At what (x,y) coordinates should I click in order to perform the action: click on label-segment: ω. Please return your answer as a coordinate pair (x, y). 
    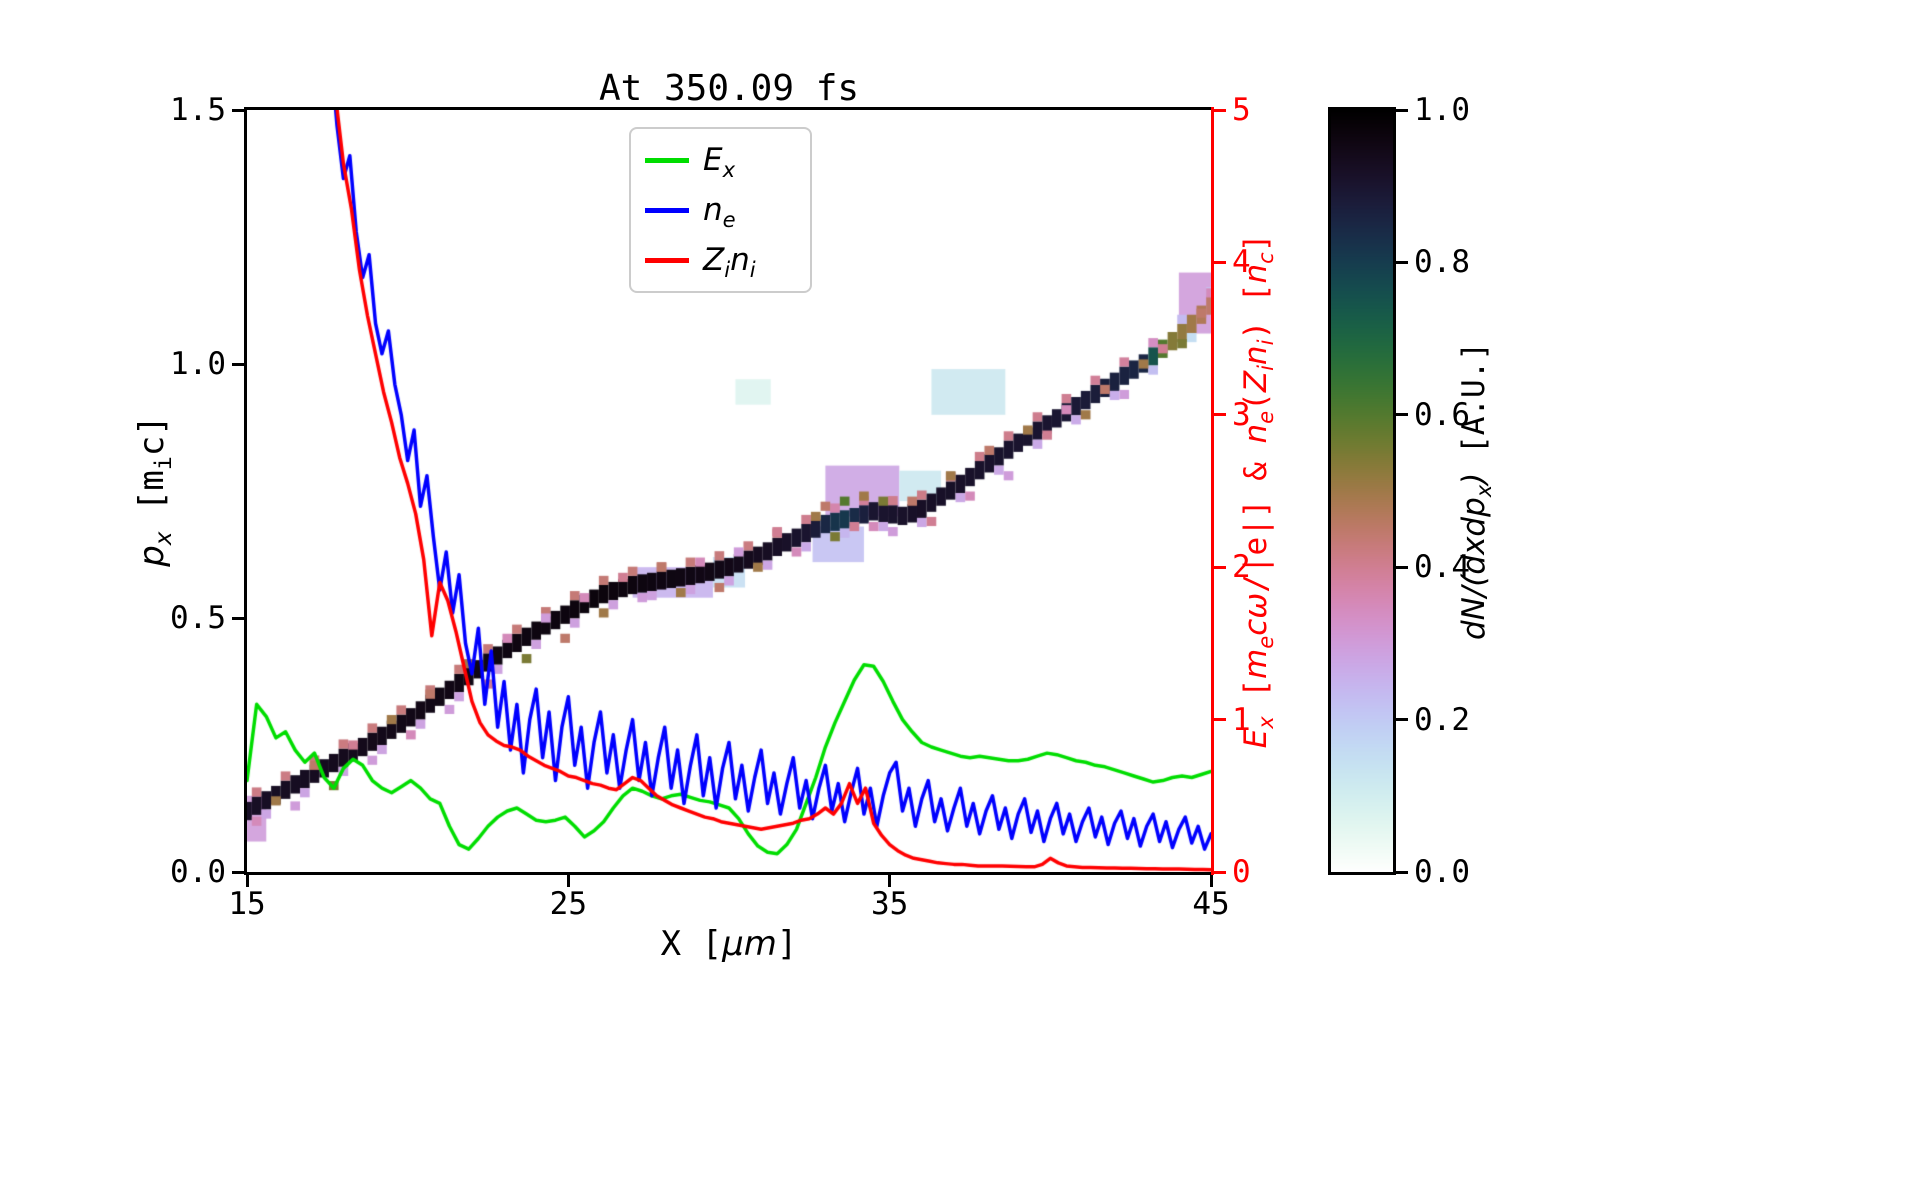
    Looking at the image, I should click on (1256, 605).